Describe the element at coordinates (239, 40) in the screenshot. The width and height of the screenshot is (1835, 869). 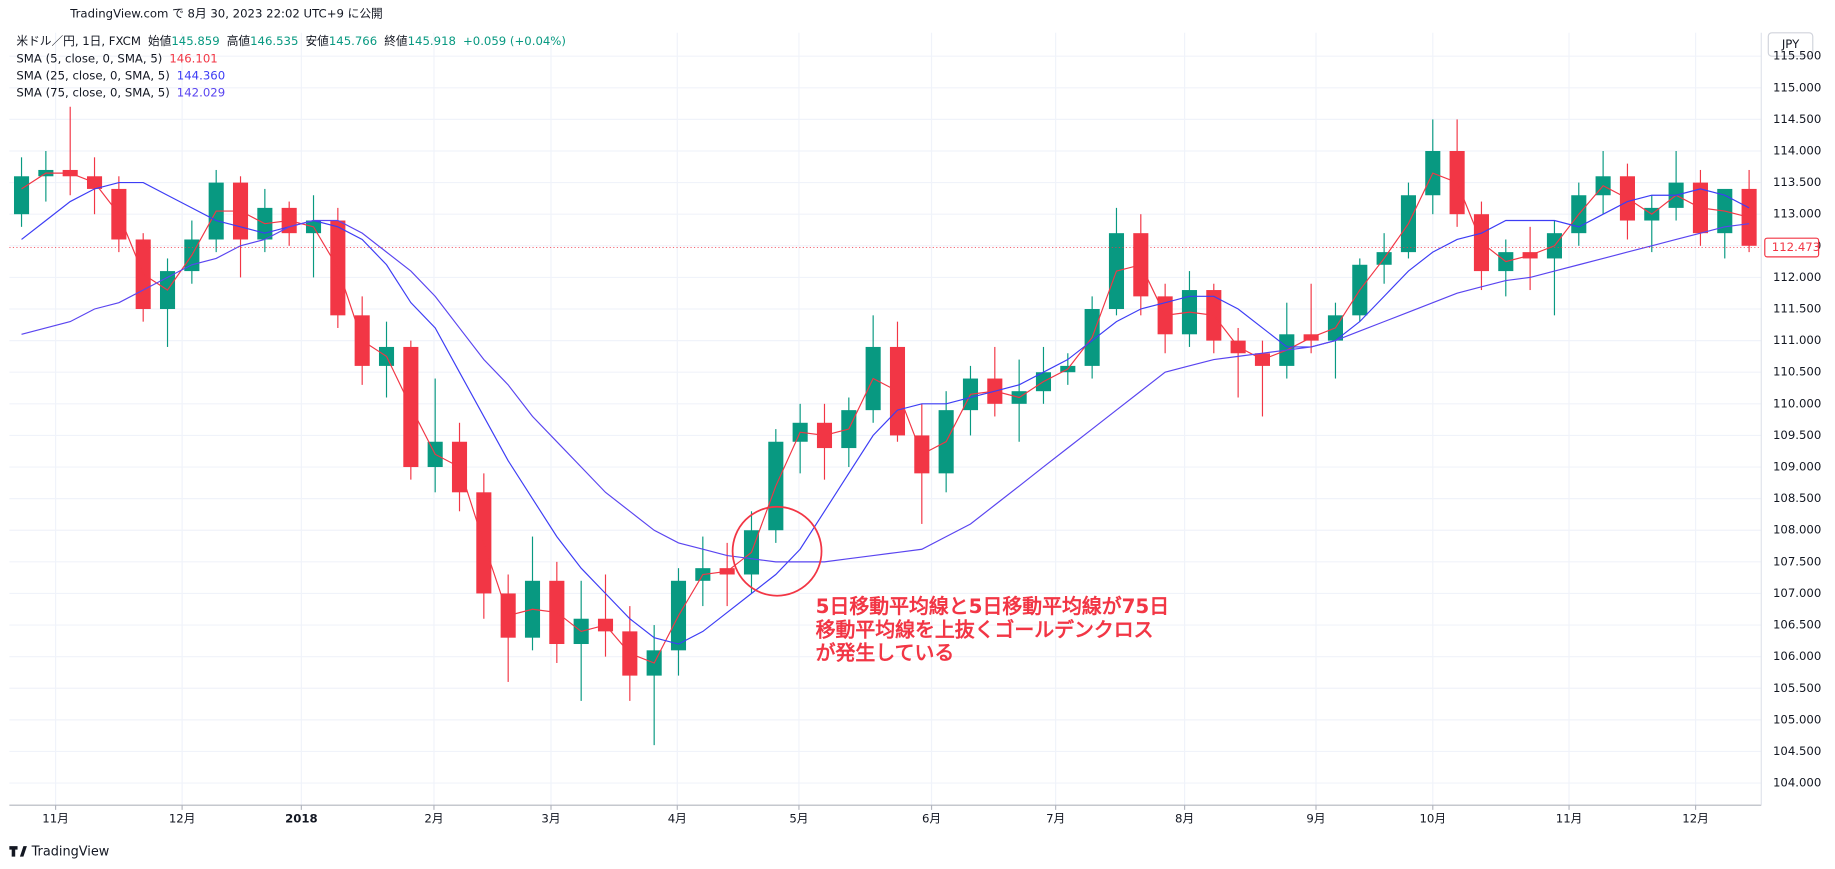
I see `stat-label: 高値` at that location.